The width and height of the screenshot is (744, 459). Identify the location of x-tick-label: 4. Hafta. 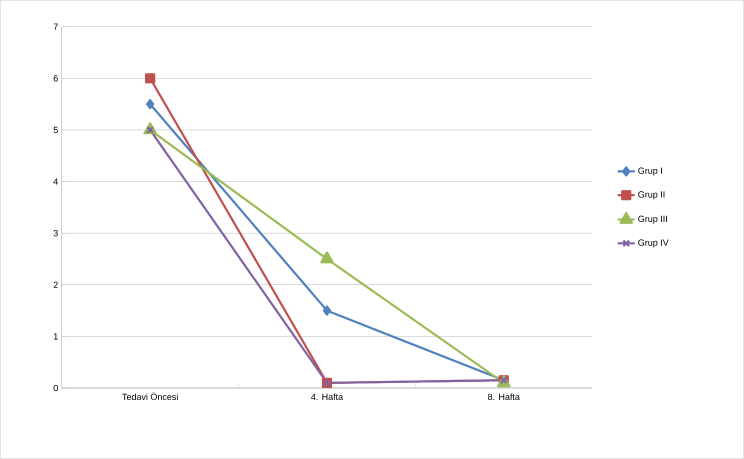
(327, 397).